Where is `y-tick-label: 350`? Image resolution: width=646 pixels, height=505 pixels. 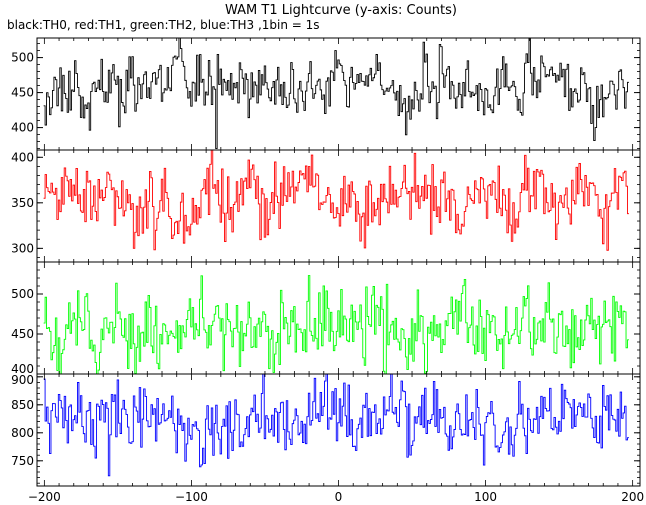
y-tick-label: 350 is located at coordinates (22, 203).